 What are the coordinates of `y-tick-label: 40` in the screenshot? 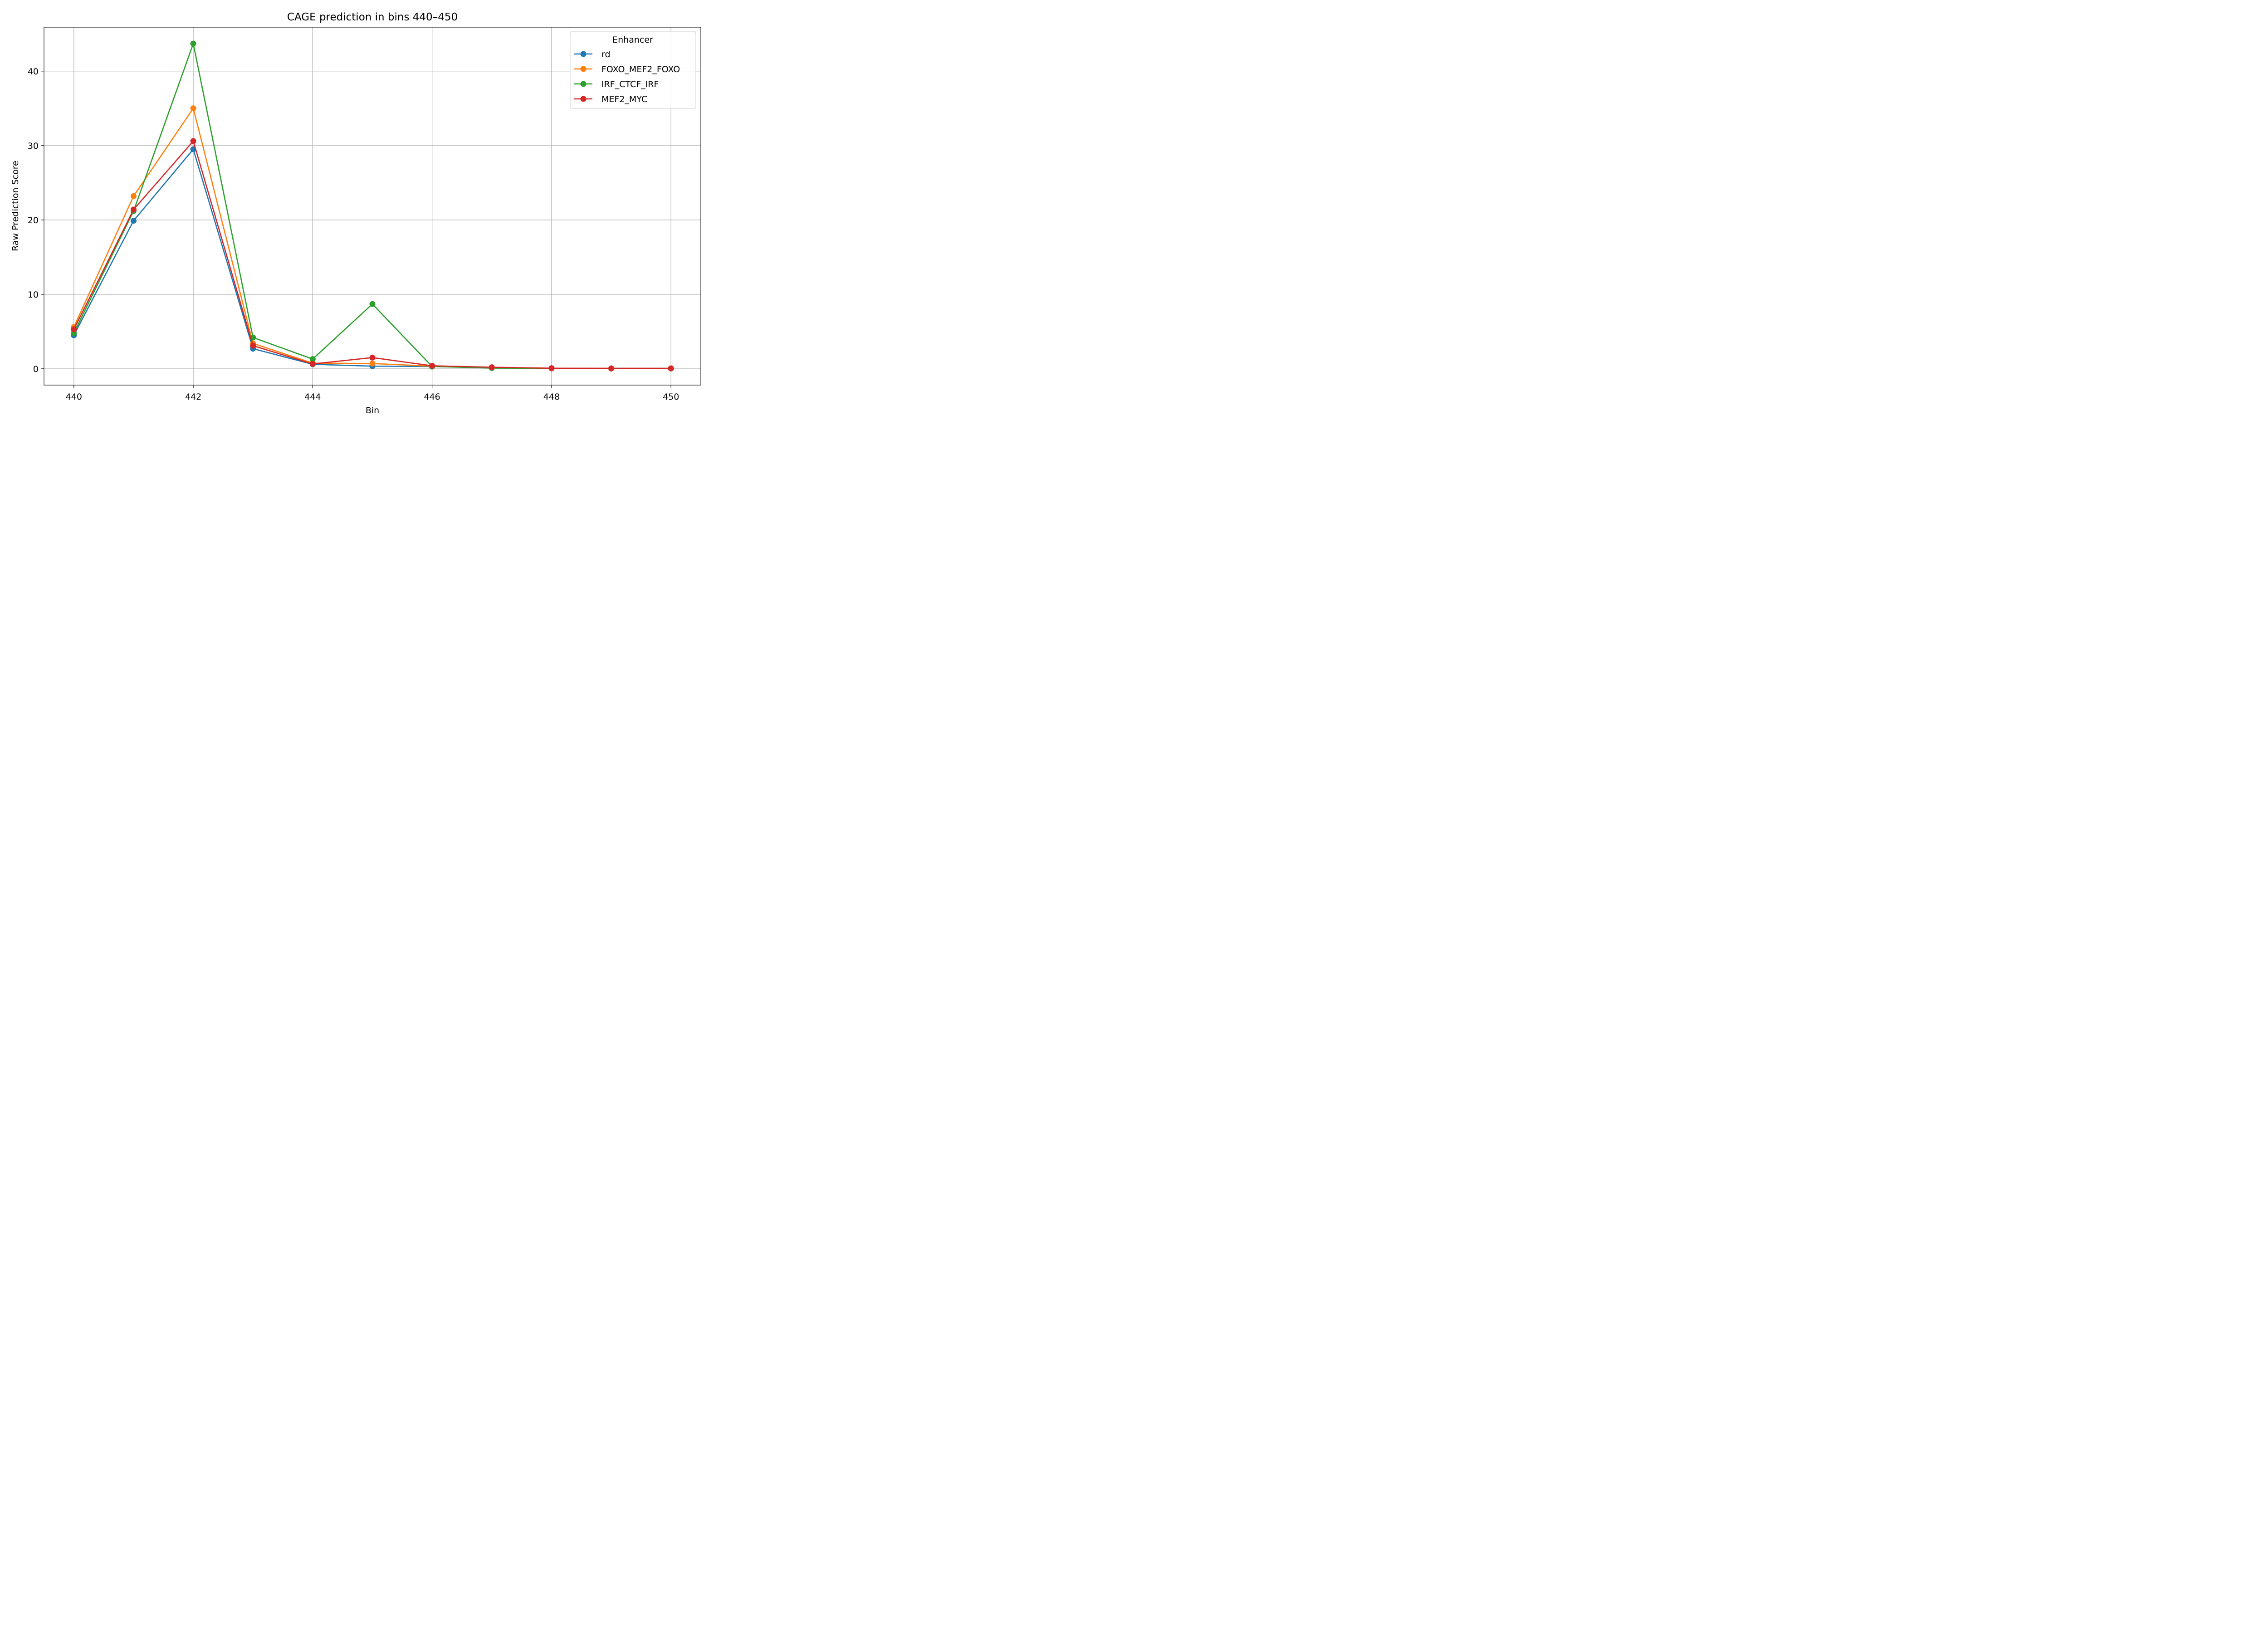 It's located at (33, 72).